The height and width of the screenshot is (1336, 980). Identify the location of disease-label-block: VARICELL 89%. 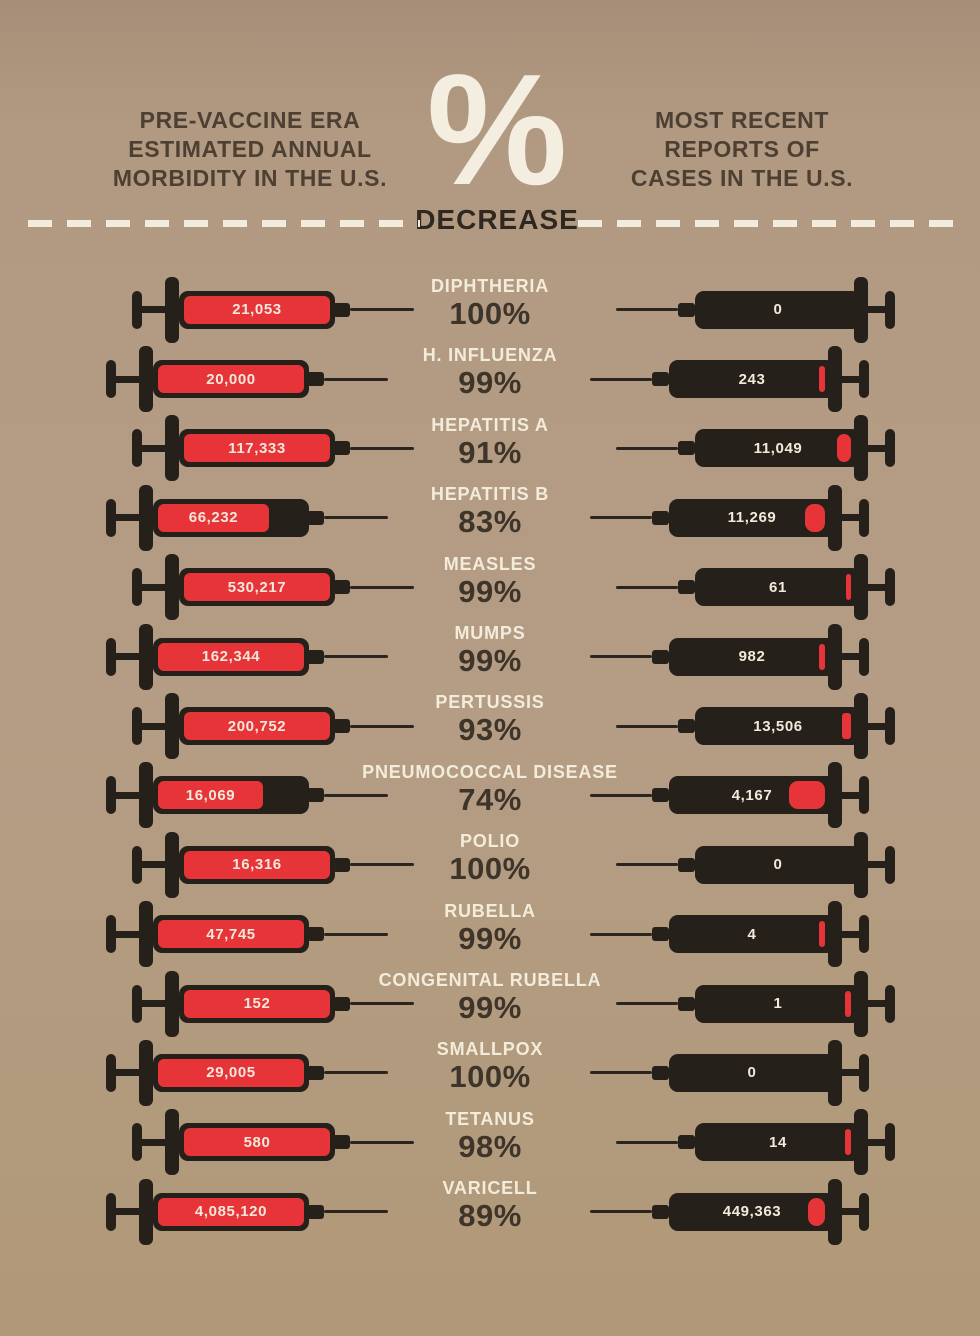
(489, 1205).